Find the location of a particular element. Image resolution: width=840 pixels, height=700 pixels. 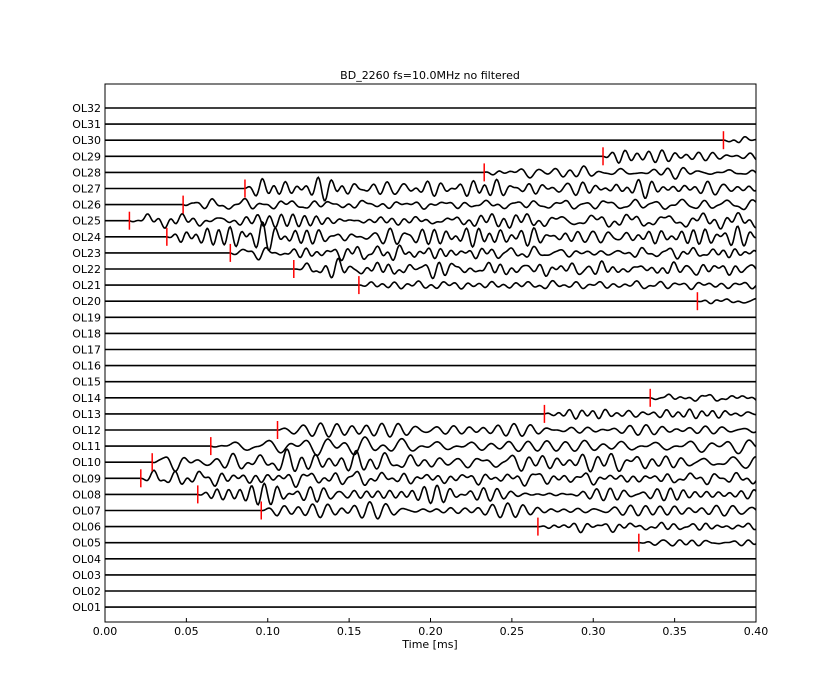

y-tick-label-ol07: OL07 is located at coordinates (86, 511).